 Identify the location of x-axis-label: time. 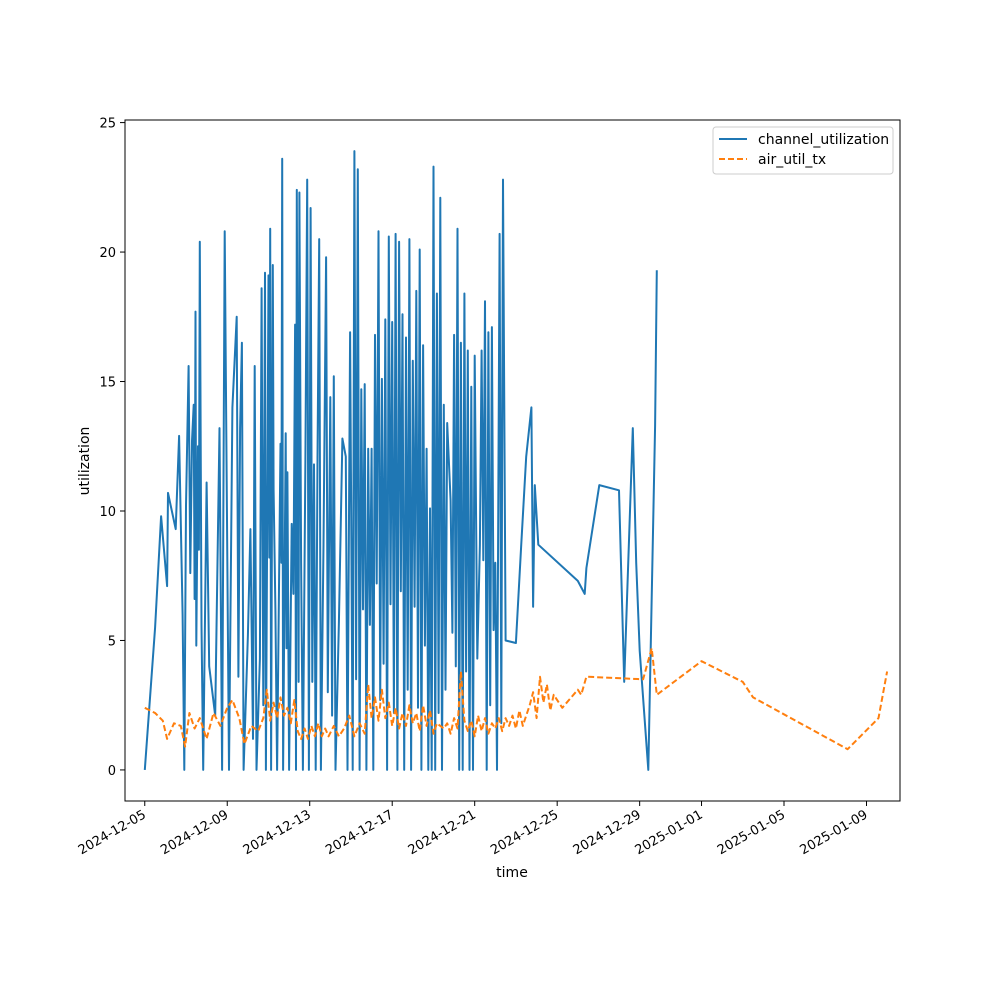
(512, 873).